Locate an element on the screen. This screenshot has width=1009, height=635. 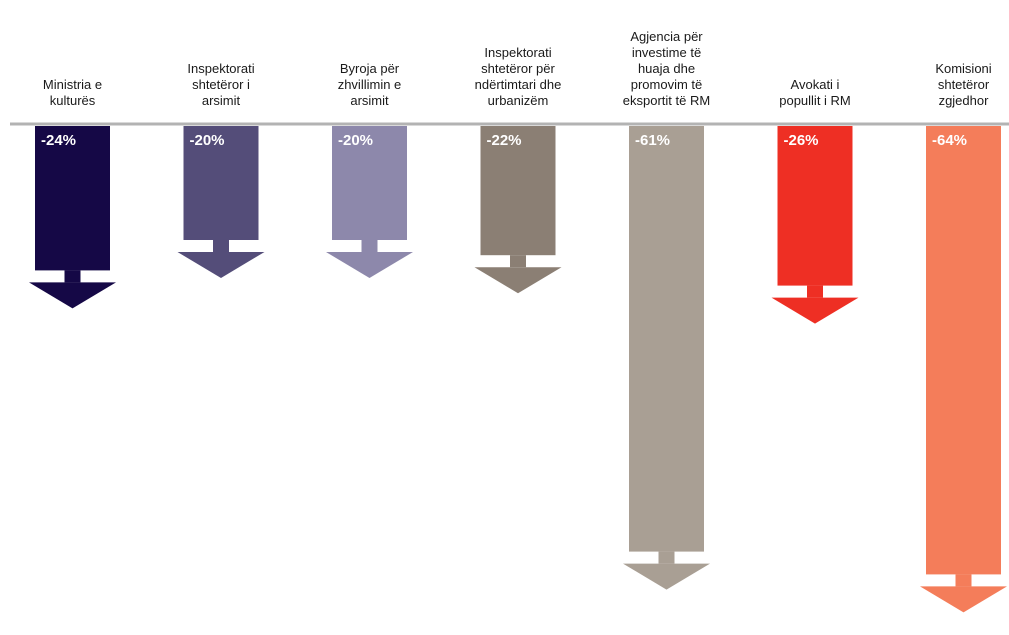
category-label-line: promovim të is located at coordinates (667, 84).